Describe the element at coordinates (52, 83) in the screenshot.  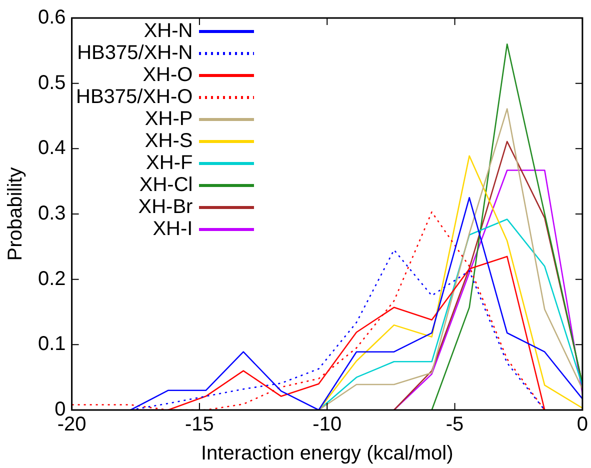
I see `y-tick-label: 0.5` at that location.